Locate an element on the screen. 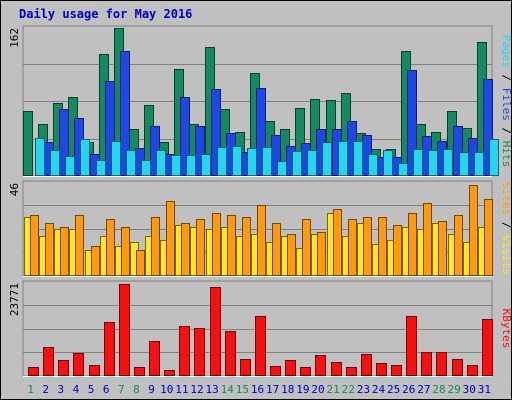  x-tick-label: 14 is located at coordinates (228, 389).